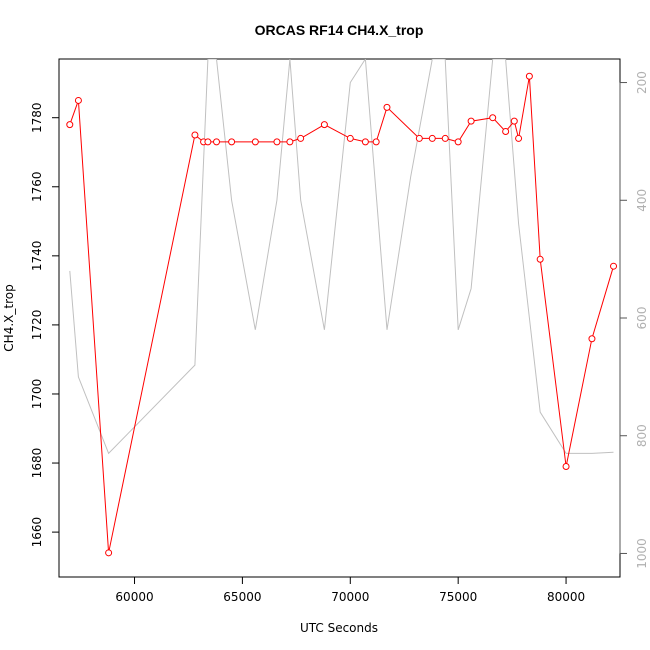 Image resolution: width=650 pixels, height=650 pixels. I want to click on y2-tick-label: 600, so click(642, 318).